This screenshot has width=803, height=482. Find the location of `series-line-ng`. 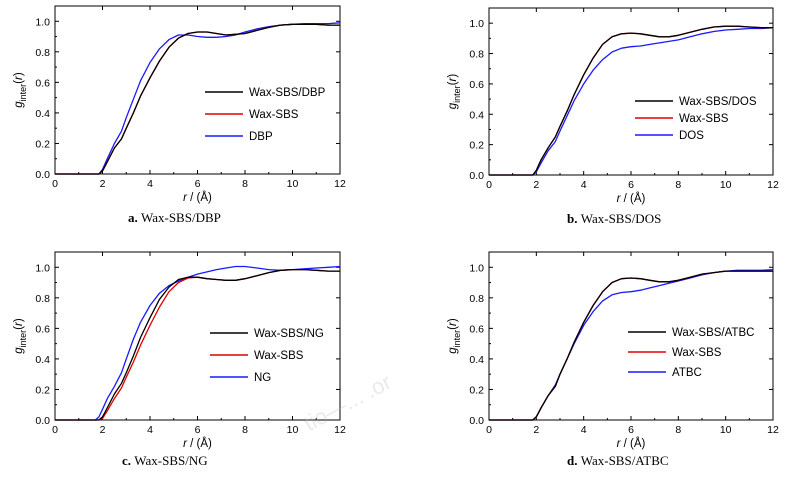

series-line-ng is located at coordinates (198, 343).